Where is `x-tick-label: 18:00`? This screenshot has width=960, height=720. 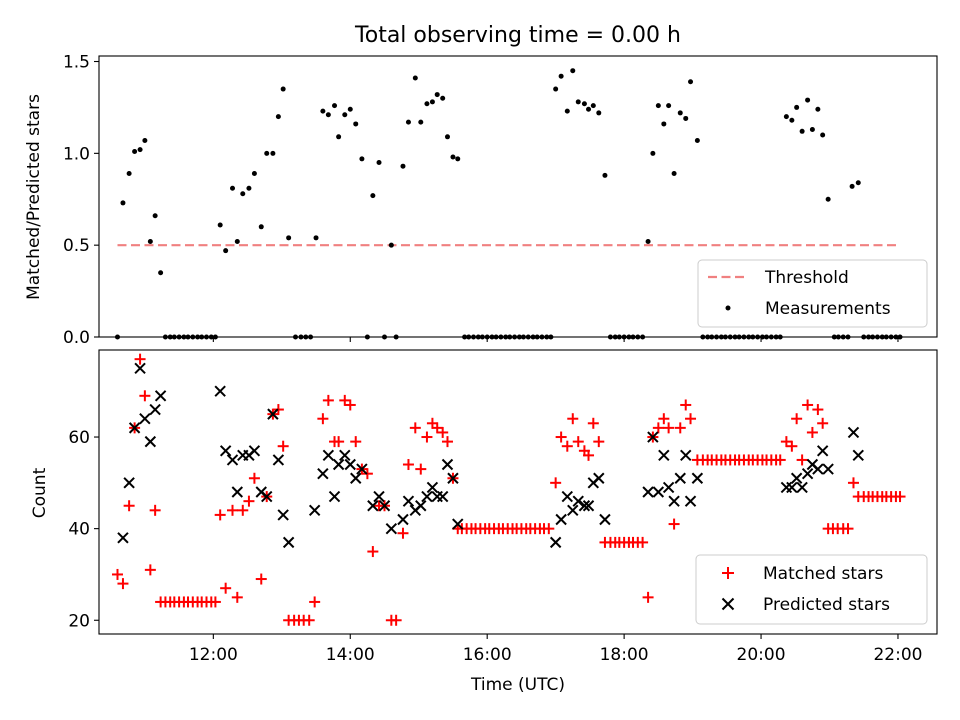 x-tick-label: 18:00 is located at coordinates (624, 655).